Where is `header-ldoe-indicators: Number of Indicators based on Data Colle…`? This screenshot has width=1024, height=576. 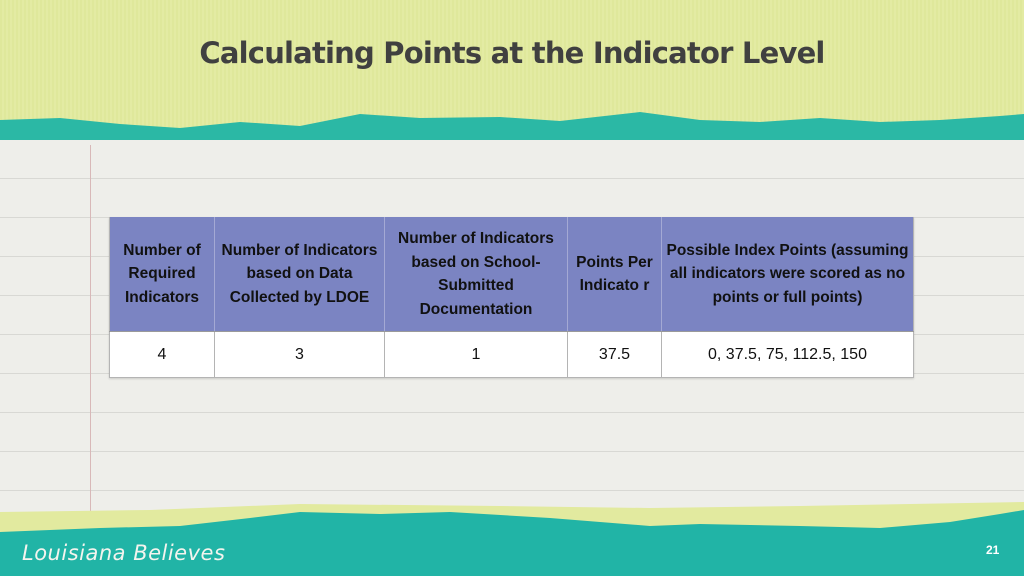 header-ldoe-indicators: Number of Indicators based on Data Colle… is located at coordinates (299, 274).